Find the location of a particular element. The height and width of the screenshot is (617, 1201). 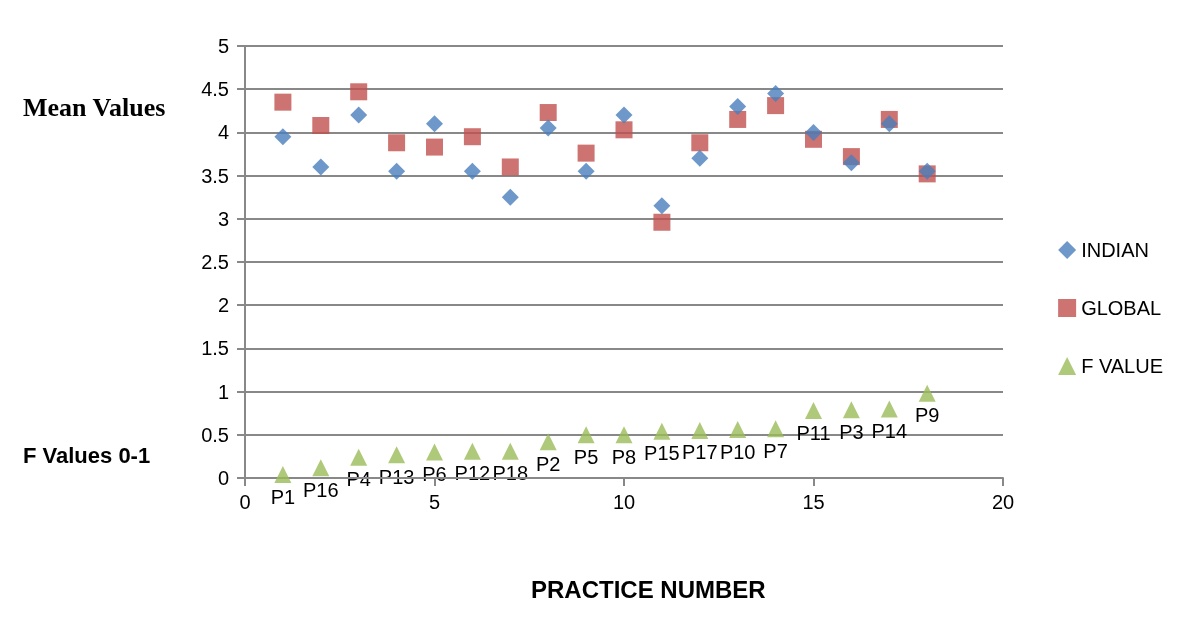

text: F Values 0-1 is located at coordinates (87, 455).